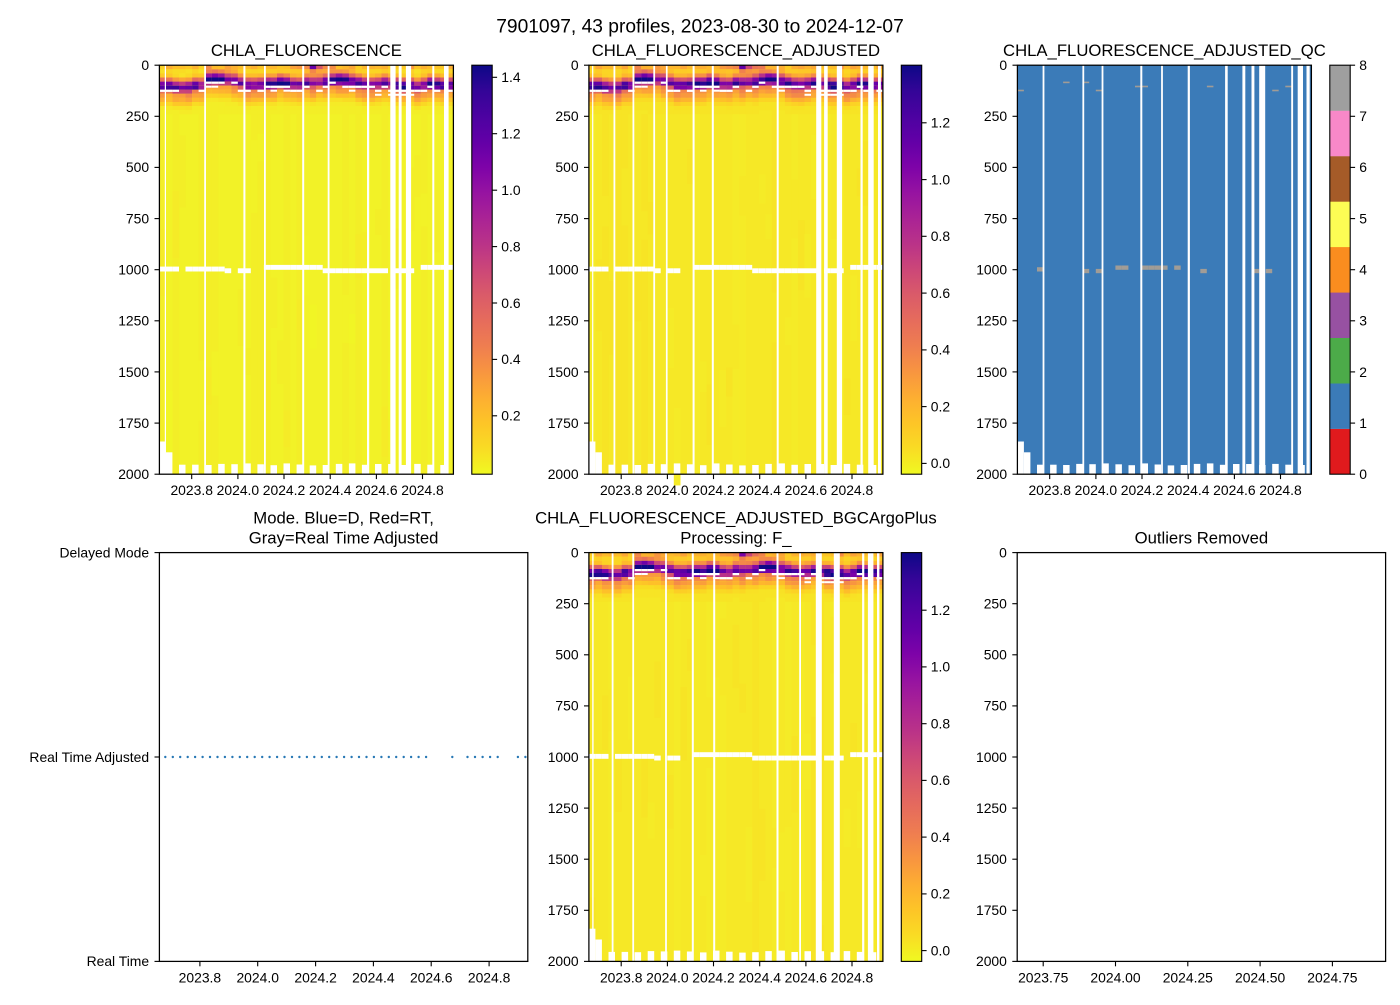 This screenshot has width=1400, height=1005. Describe the element at coordinates (736, 538) in the screenshot. I see `svg-text: Processing: F_` at that location.